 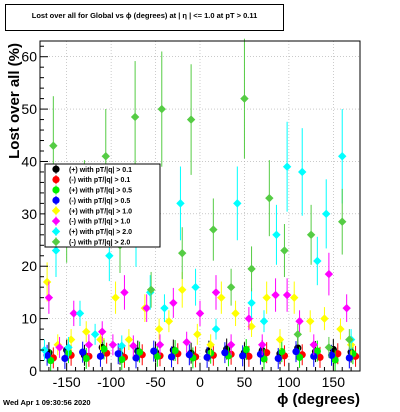 I want to click on timestamp-footer: Wed Apr 1 09:30:56 2020, so click(x=47, y=402).